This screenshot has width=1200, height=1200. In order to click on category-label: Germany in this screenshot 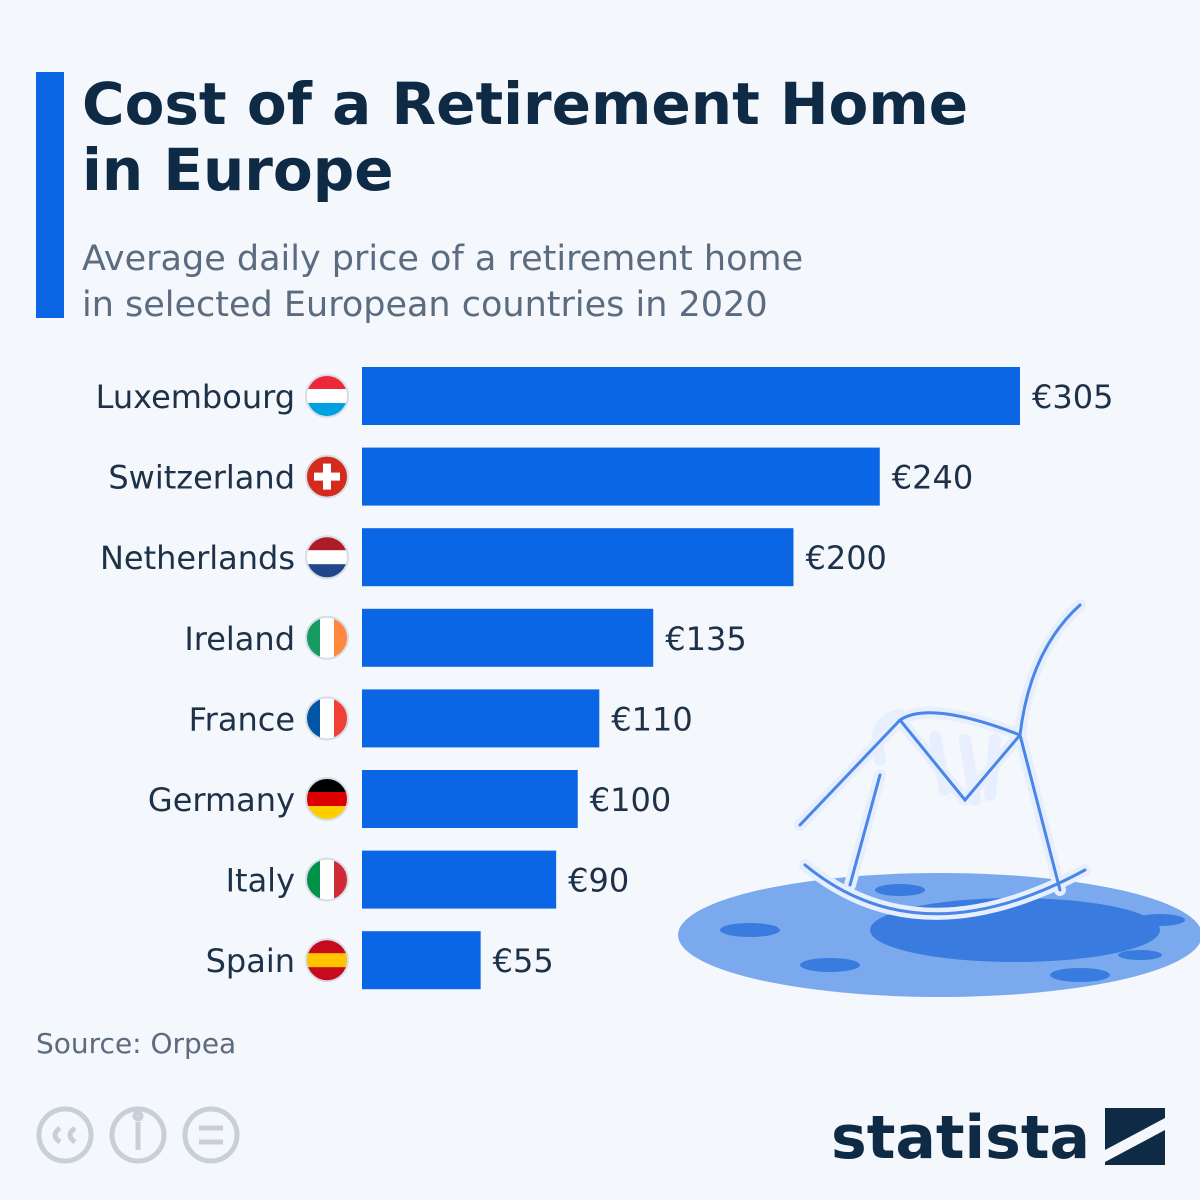, I will do `click(221, 800)`.